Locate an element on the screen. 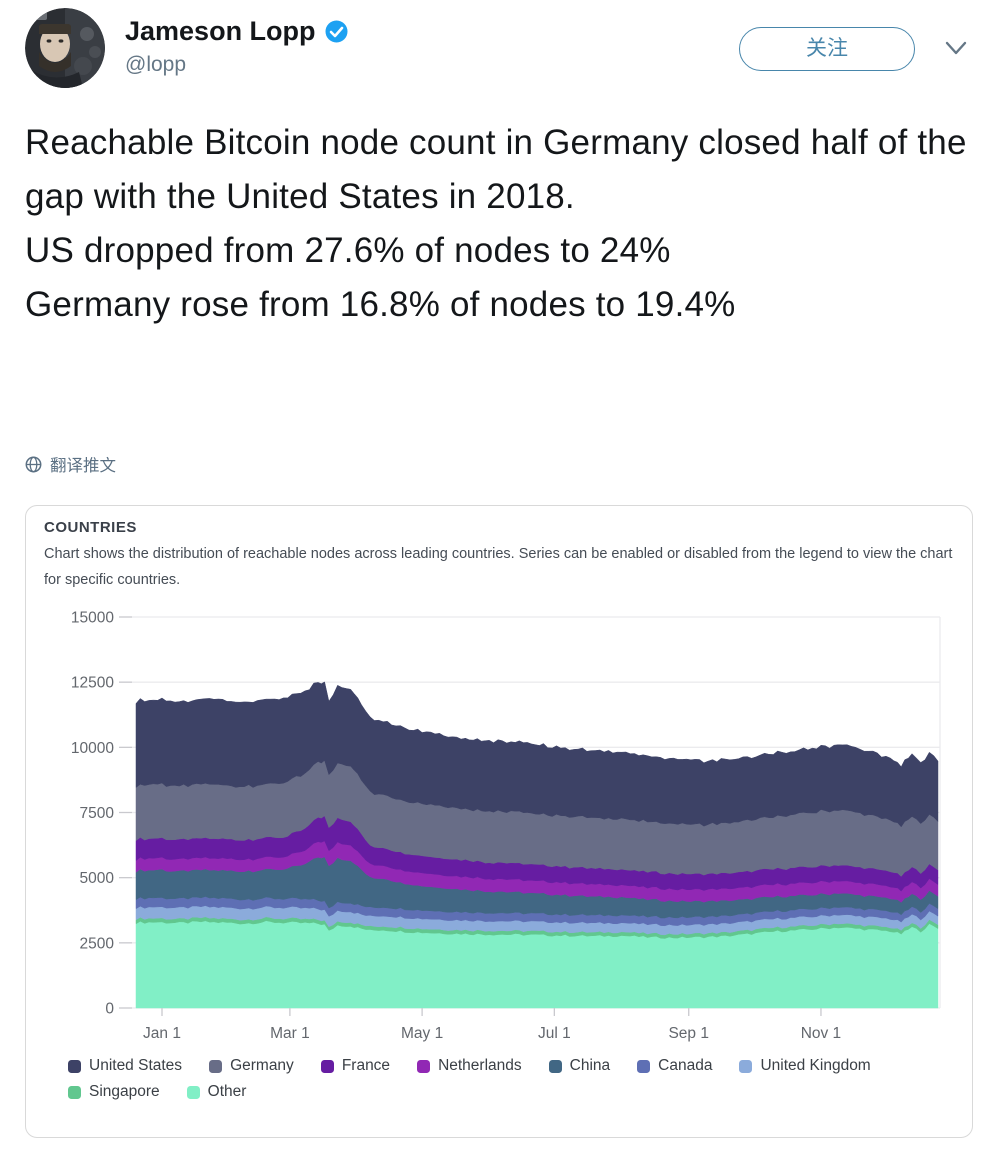 The height and width of the screenshot is (1164, 1000). legend-item-other: Other is located at coordinates (216, 1092).